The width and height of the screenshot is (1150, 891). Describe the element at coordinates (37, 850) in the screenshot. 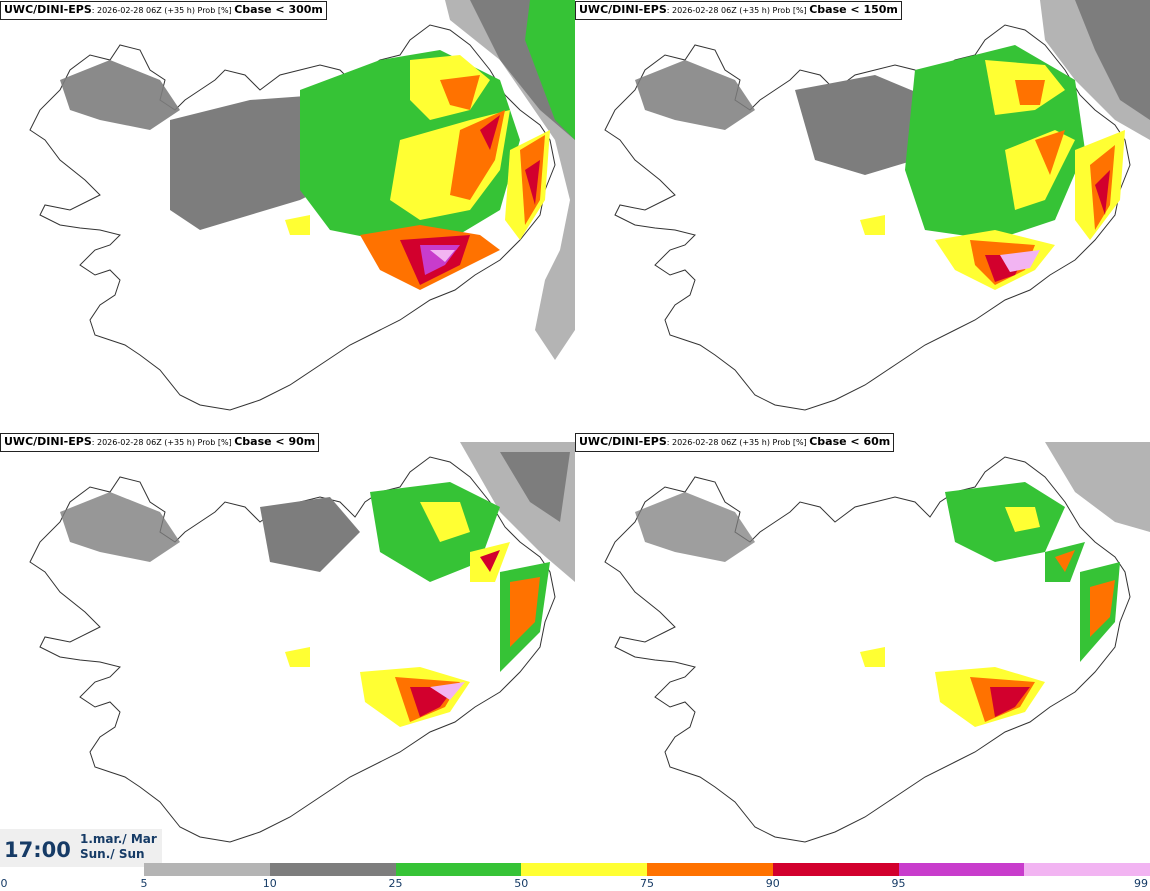

I see `valid-time: 17:00` at that location.